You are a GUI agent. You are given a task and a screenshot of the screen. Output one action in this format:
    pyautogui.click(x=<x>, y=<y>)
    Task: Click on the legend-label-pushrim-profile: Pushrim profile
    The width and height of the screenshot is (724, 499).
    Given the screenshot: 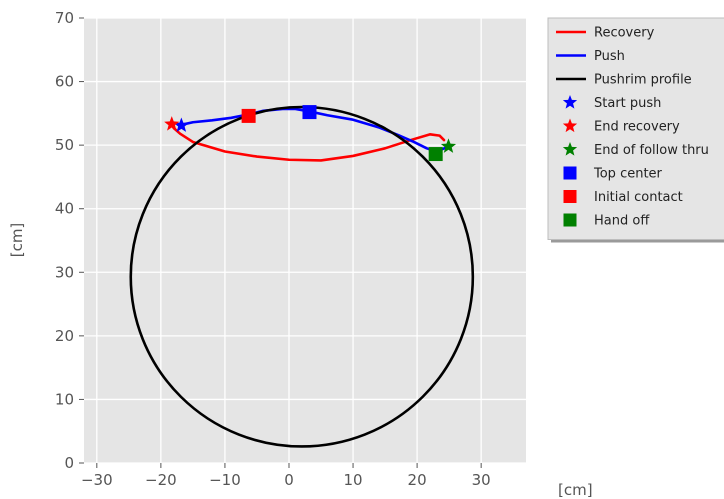 What is the action you would take?
    pyautogui.click(x=643, y=80)
    